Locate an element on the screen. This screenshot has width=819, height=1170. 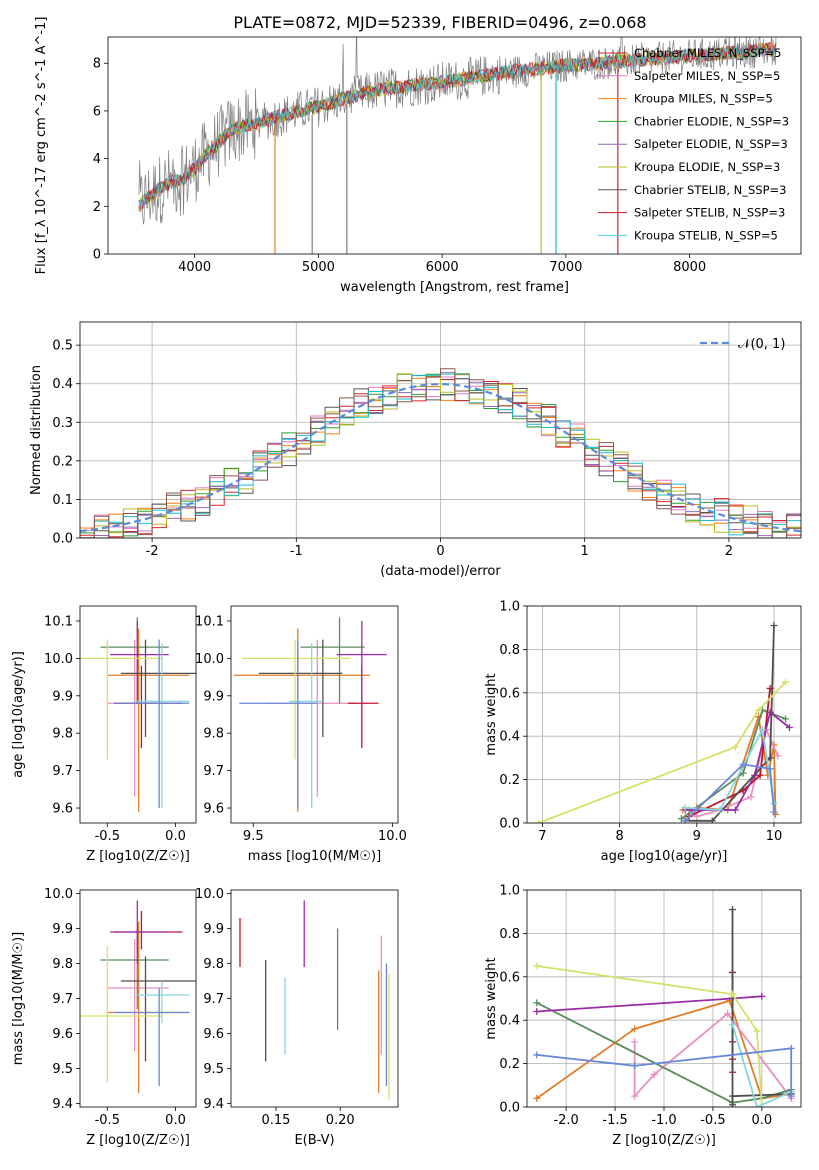
tick-label-y: 1.0 is located at coordinates (509, 607).